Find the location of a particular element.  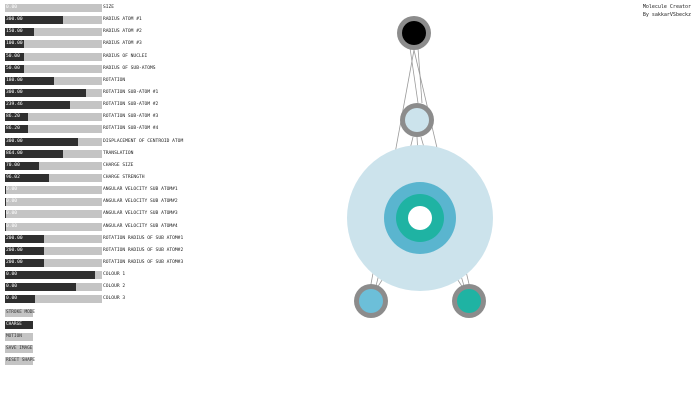

slider-value: 86.20 is located at coordinates (13, 129).